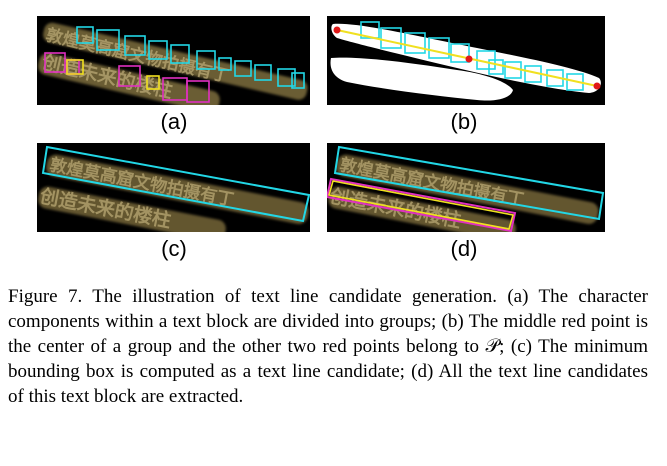 This screenshot has height=466, width=667. I want to click on panel-c-image: 敦煌莫高窟文物拍摄有丁 创造未来的楼柱, so click(173, 187).